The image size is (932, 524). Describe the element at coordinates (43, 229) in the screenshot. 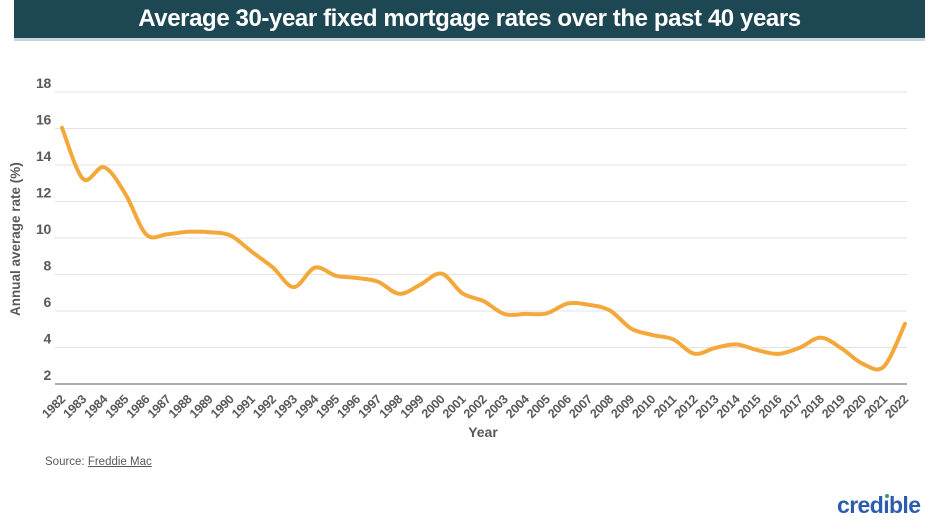

I see `y-tick-label: 10` at that location.